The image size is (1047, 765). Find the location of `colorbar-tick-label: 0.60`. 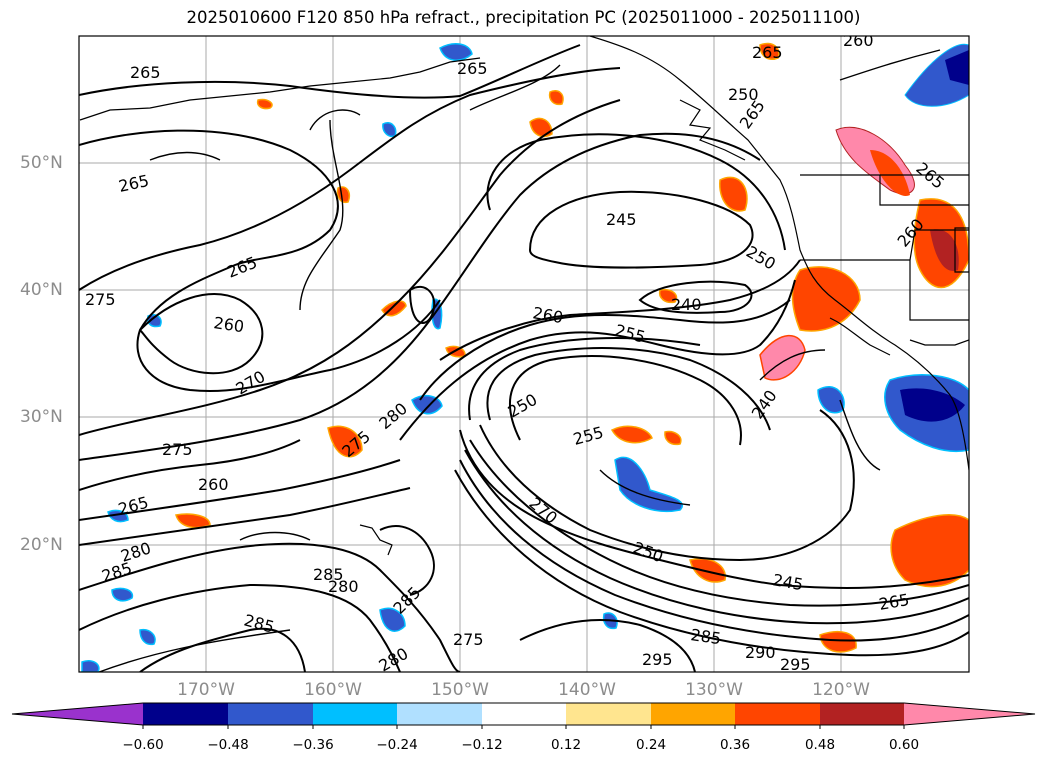

colorbar-tick-label: 0.60 is located at coordinates (904, 745).